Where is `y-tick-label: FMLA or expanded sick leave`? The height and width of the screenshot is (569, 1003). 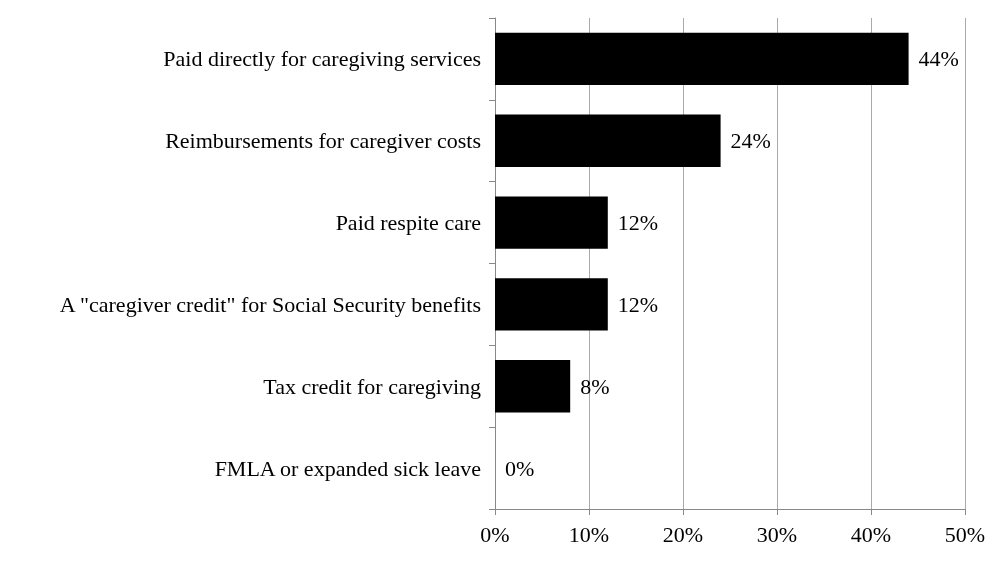
y-tick-label: FMLA or expanded sick leave is located at coordinates (347, 468).